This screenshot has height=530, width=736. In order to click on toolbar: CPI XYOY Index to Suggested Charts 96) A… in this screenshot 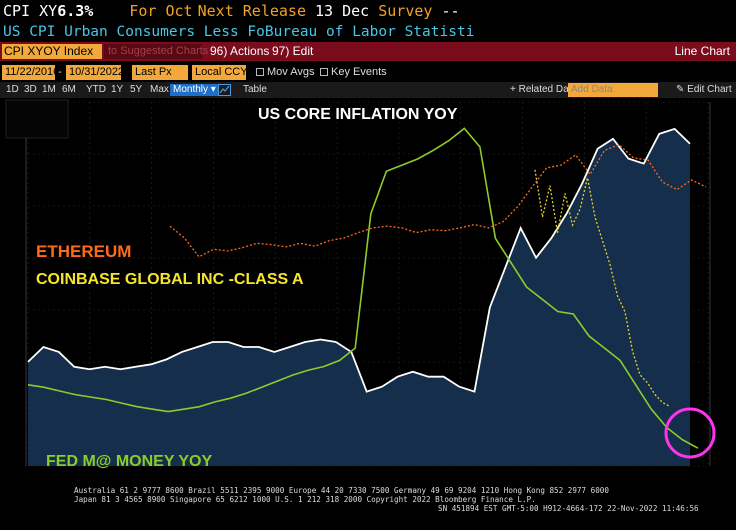, I will do `click(368, 51)`.